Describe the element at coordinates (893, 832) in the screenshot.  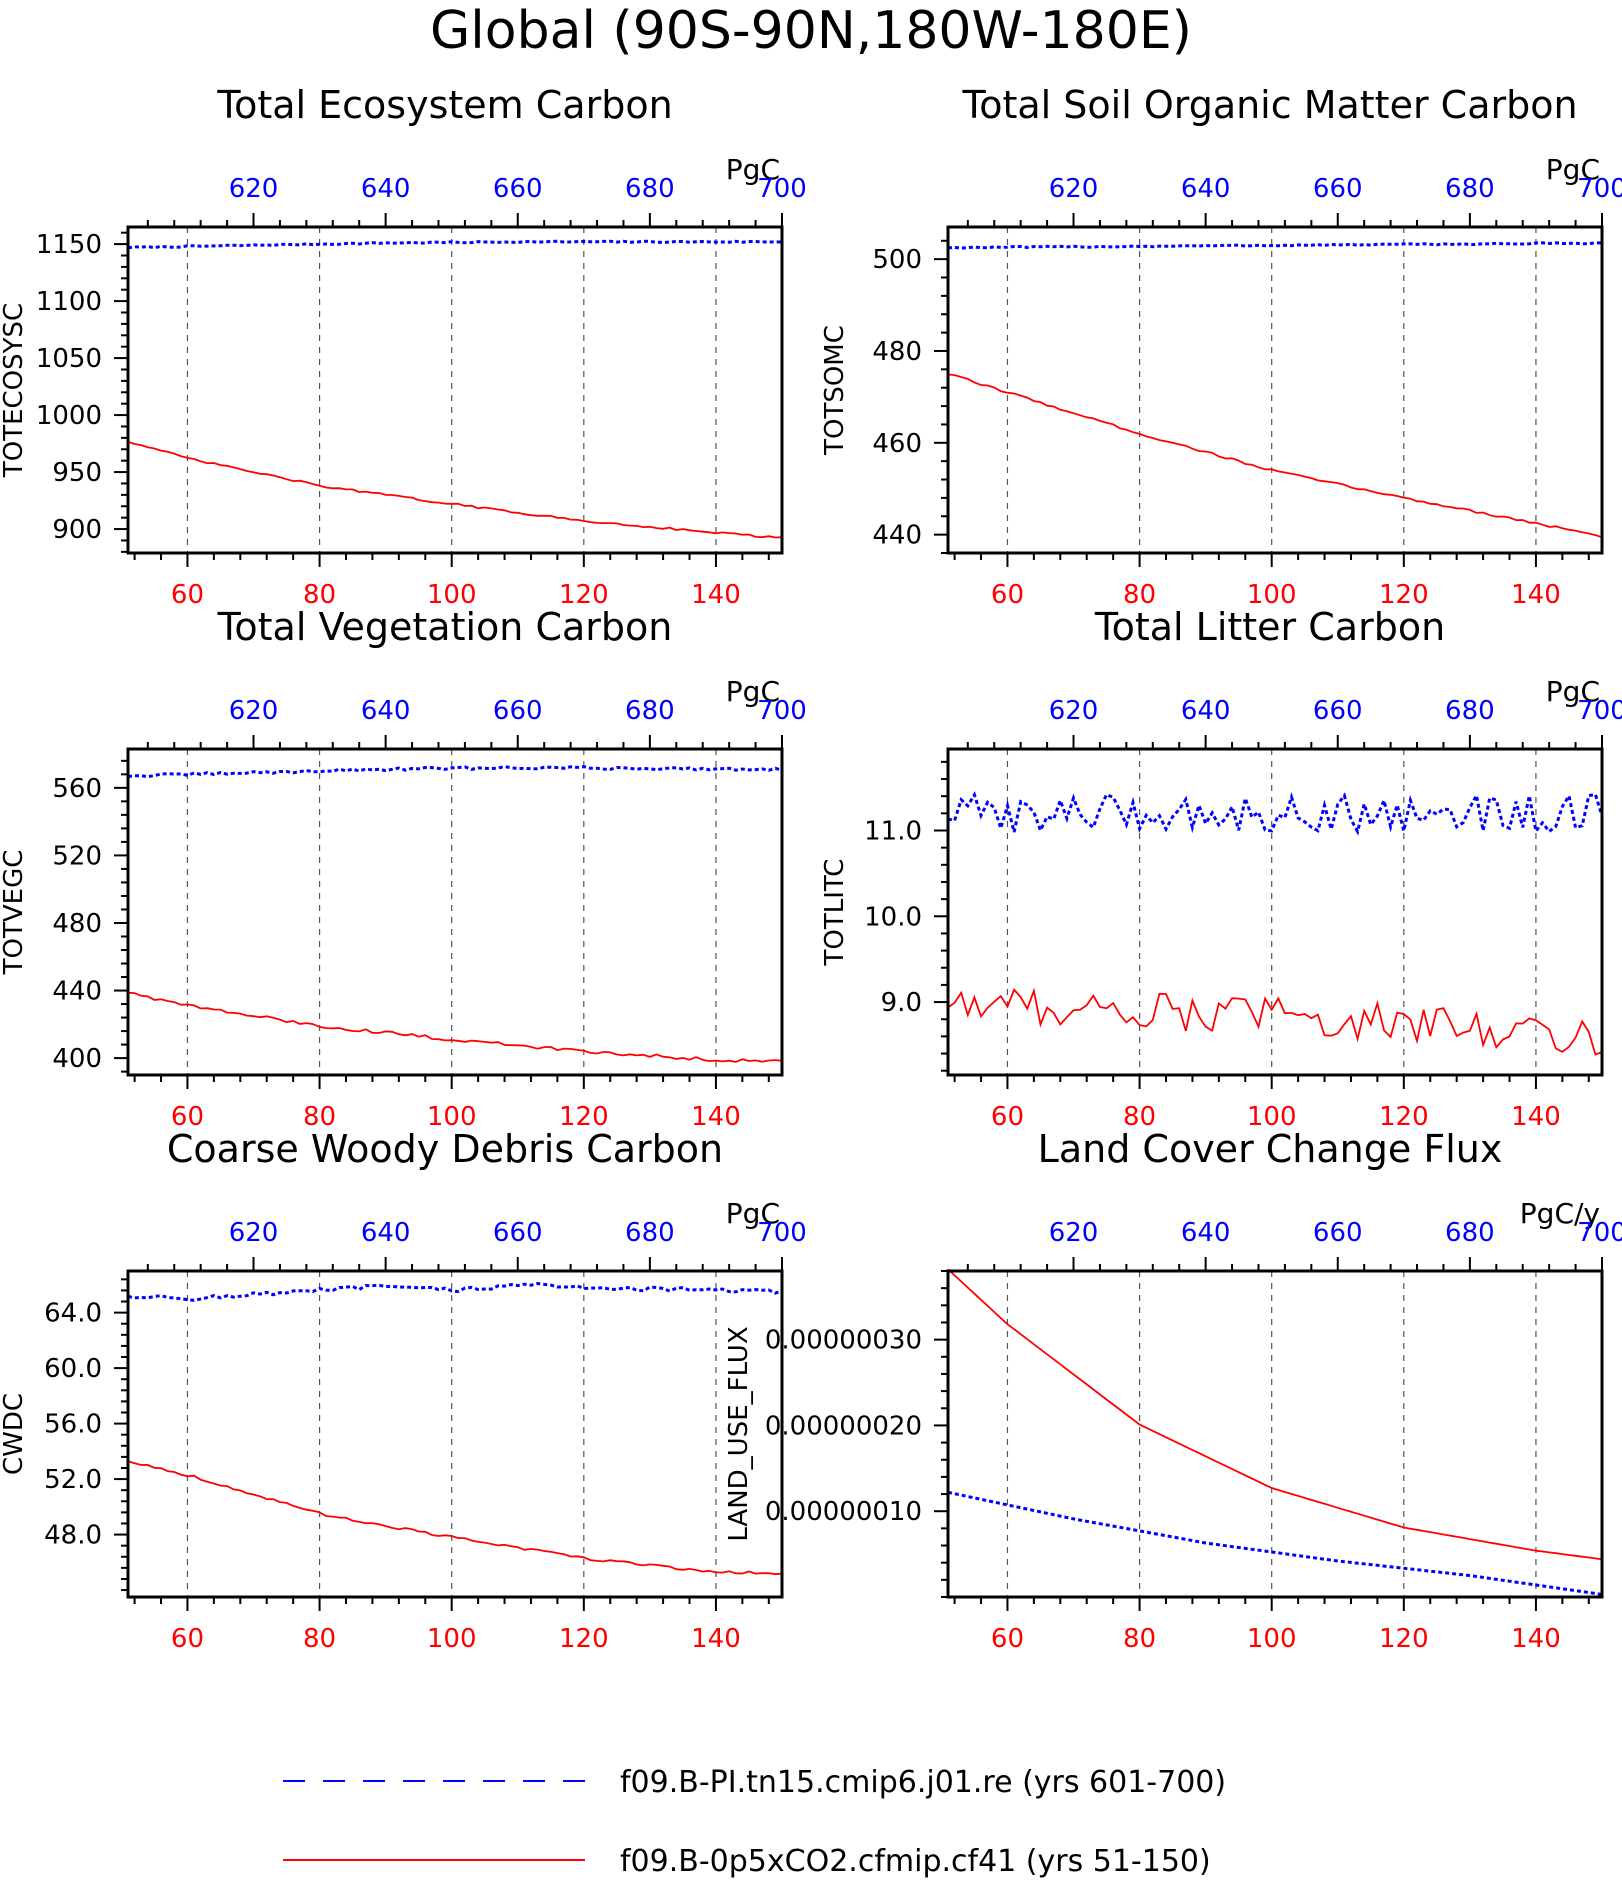
I see `y-tick-label: 11.0` at that location.